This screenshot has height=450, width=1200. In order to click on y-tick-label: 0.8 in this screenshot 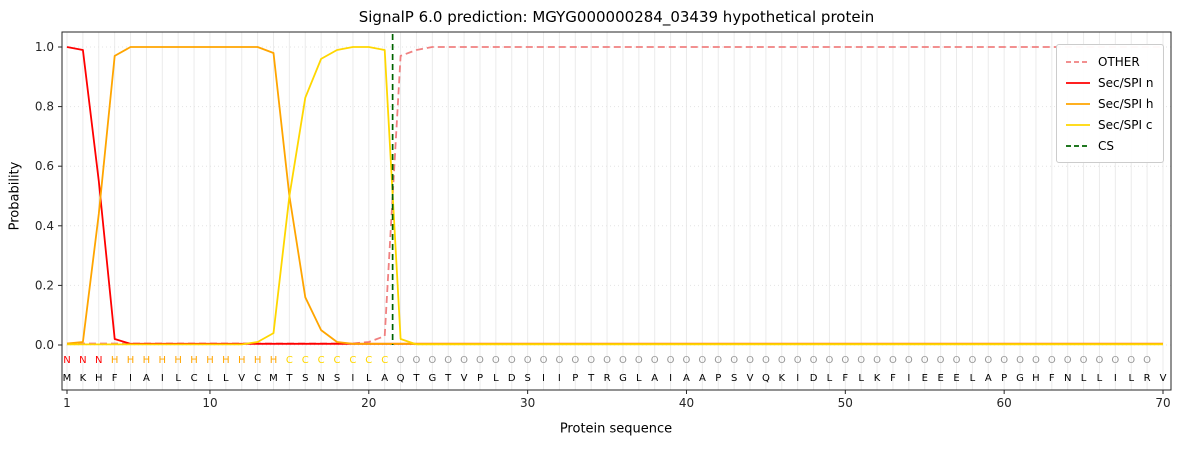, I will do `click(44, 107)`.